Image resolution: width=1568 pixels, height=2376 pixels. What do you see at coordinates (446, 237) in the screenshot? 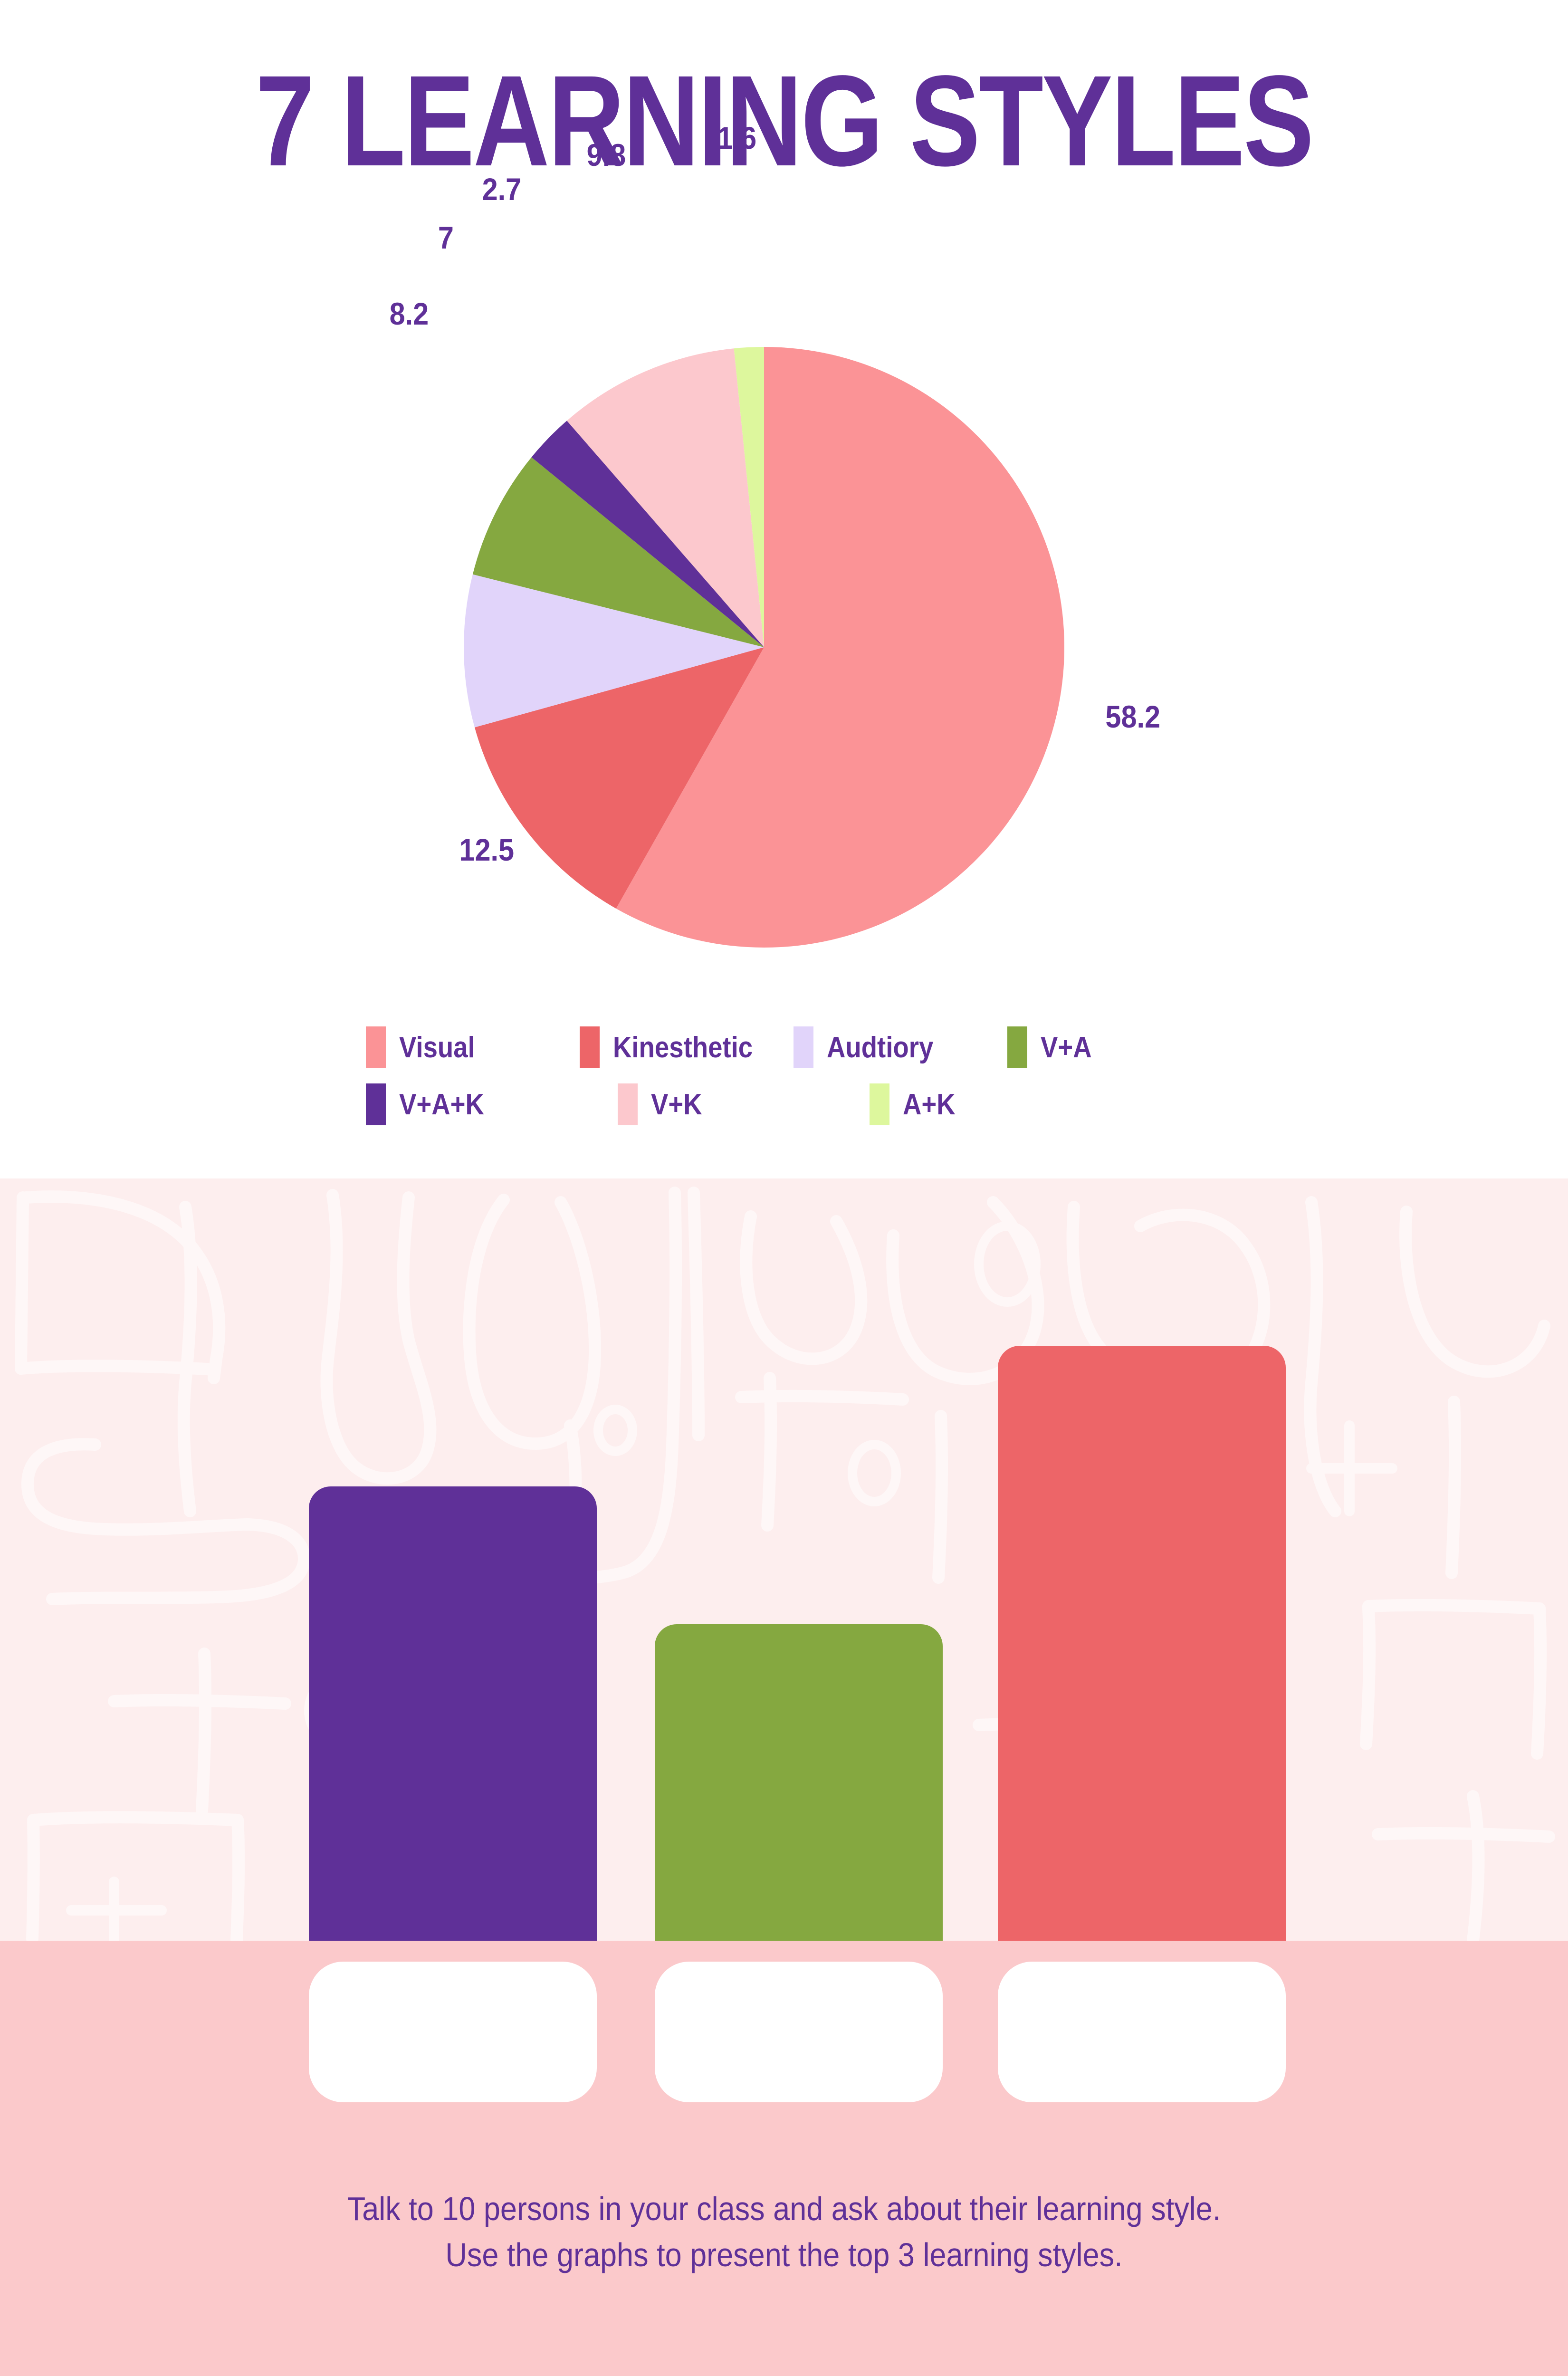
I see `pie-label-7: 7` at bounding box center [446, 237].